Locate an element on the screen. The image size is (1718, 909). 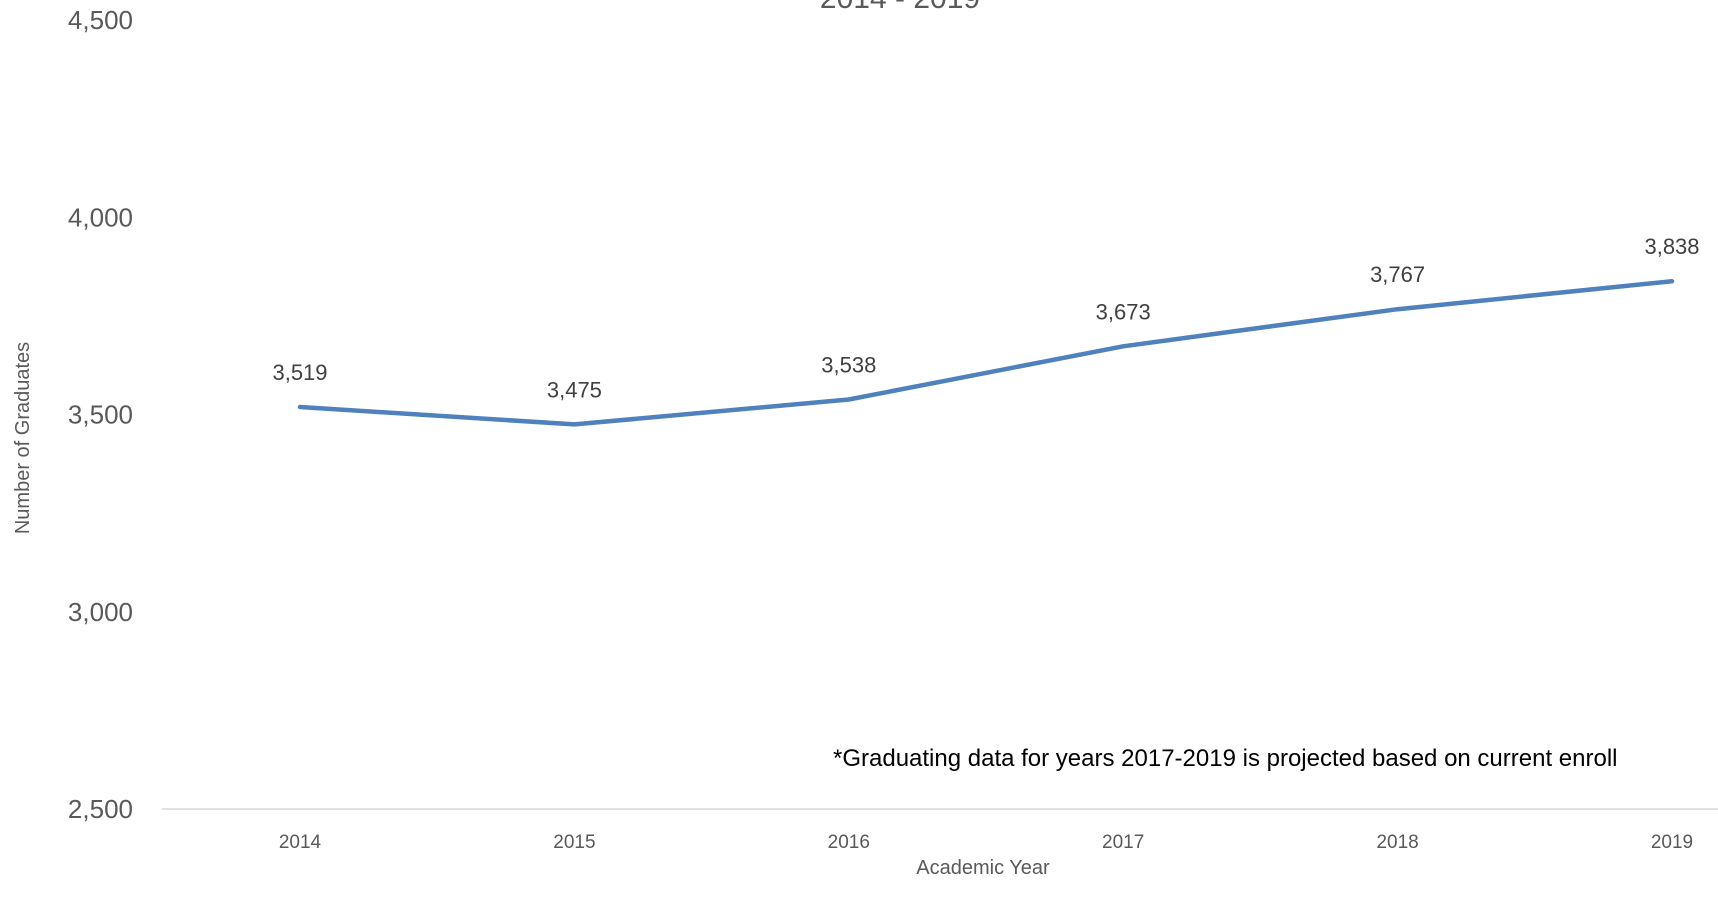
y-tick-label: 3,500 is located at coordinates (100, 415).